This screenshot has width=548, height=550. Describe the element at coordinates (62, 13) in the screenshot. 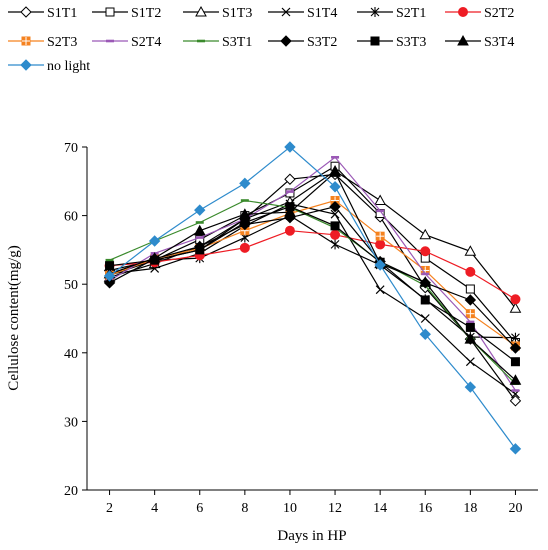

I see `legend-label: S1T1` at that location.